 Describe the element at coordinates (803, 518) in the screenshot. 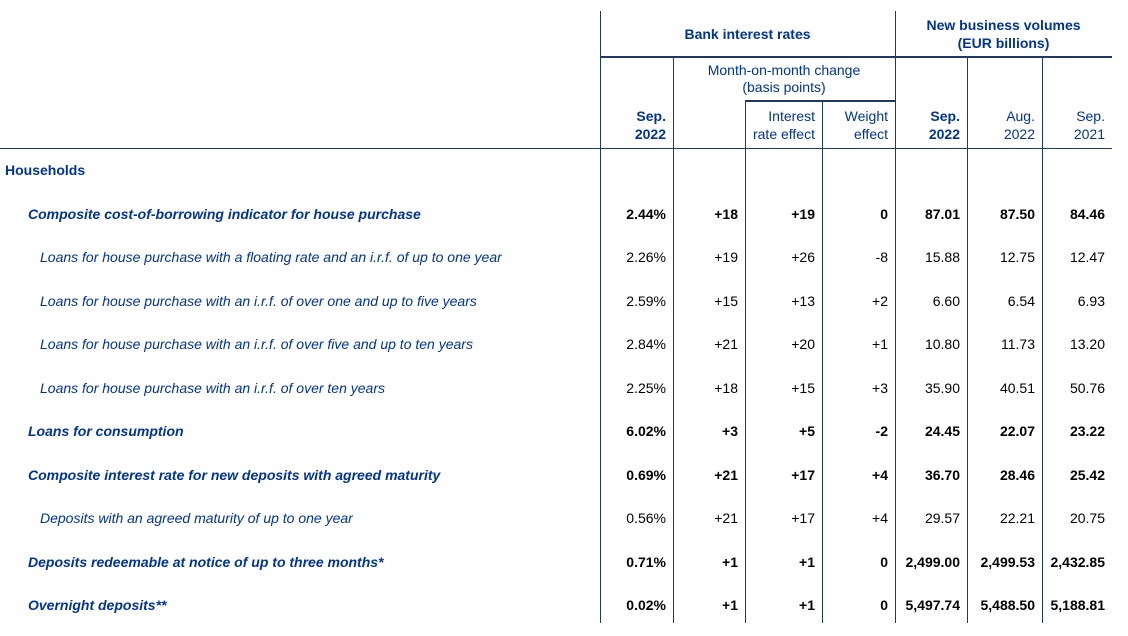

I see `cell-interest-rate-effect: +17` at that location.